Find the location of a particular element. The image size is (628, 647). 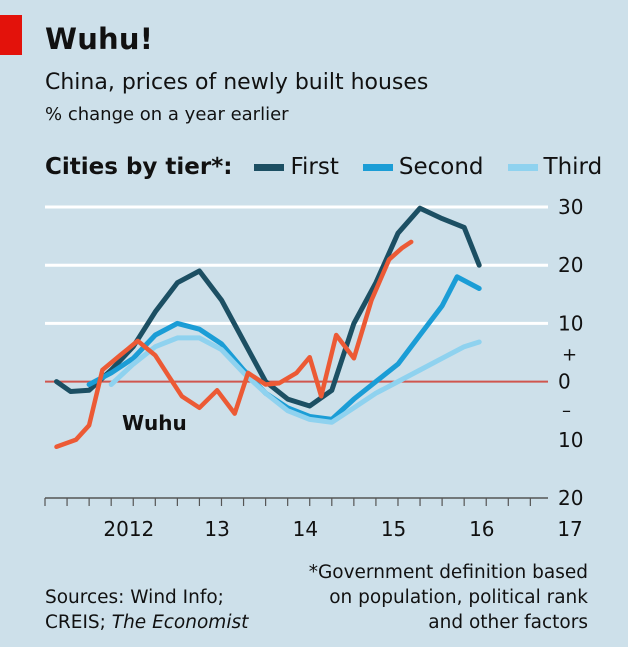

legend-swatch-first is located at coordinates (269, 167).